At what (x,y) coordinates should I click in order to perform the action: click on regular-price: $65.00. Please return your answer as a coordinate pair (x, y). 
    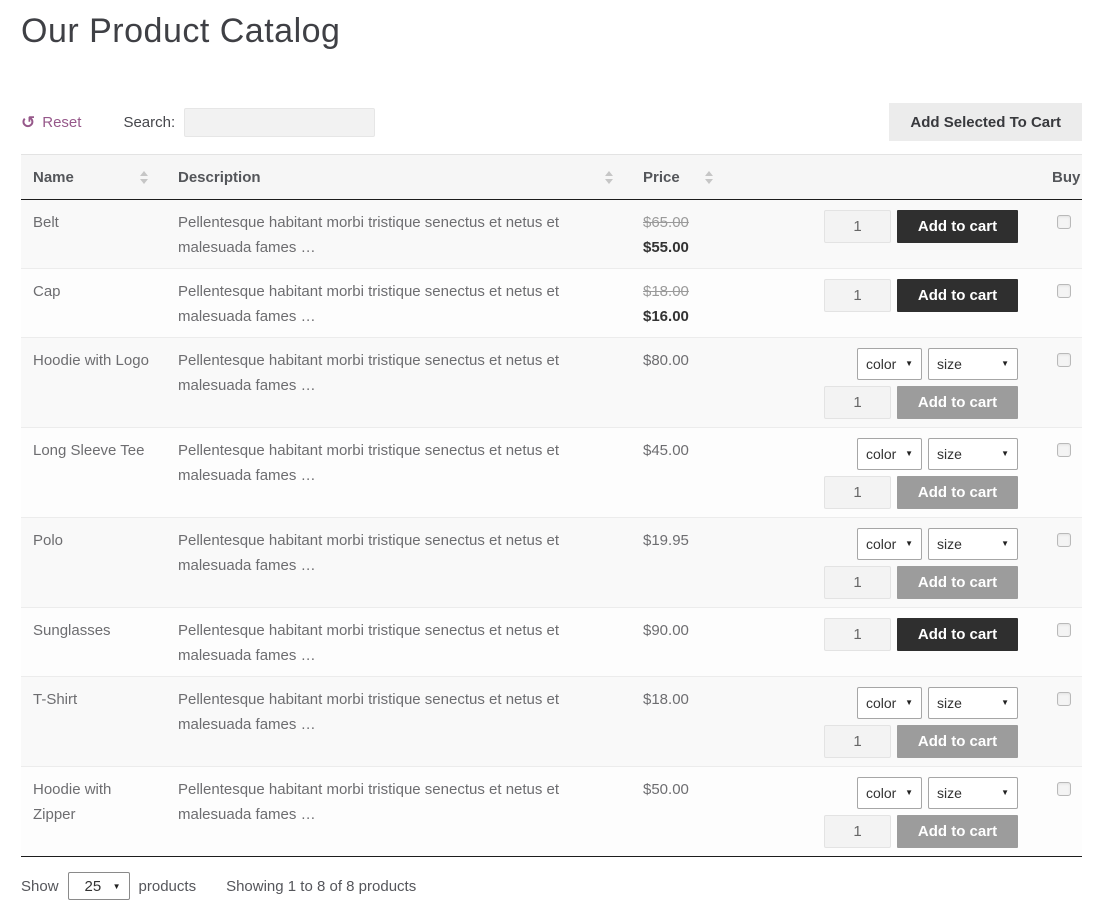
    Looking at the image, I should click on (666, 222).